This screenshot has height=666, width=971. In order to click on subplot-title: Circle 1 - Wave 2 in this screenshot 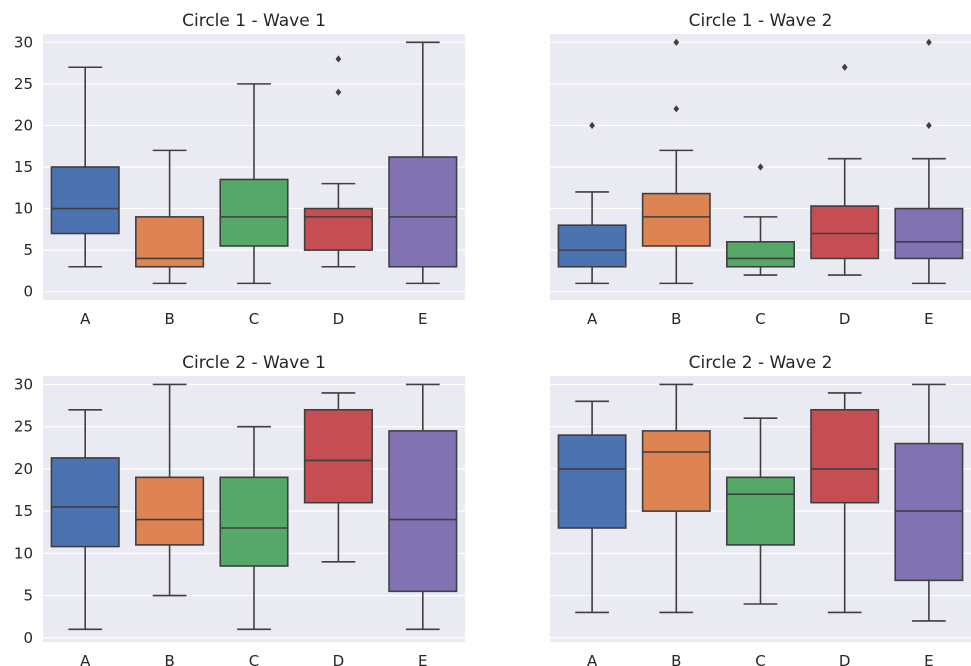, I will do `click(761, 21)`.